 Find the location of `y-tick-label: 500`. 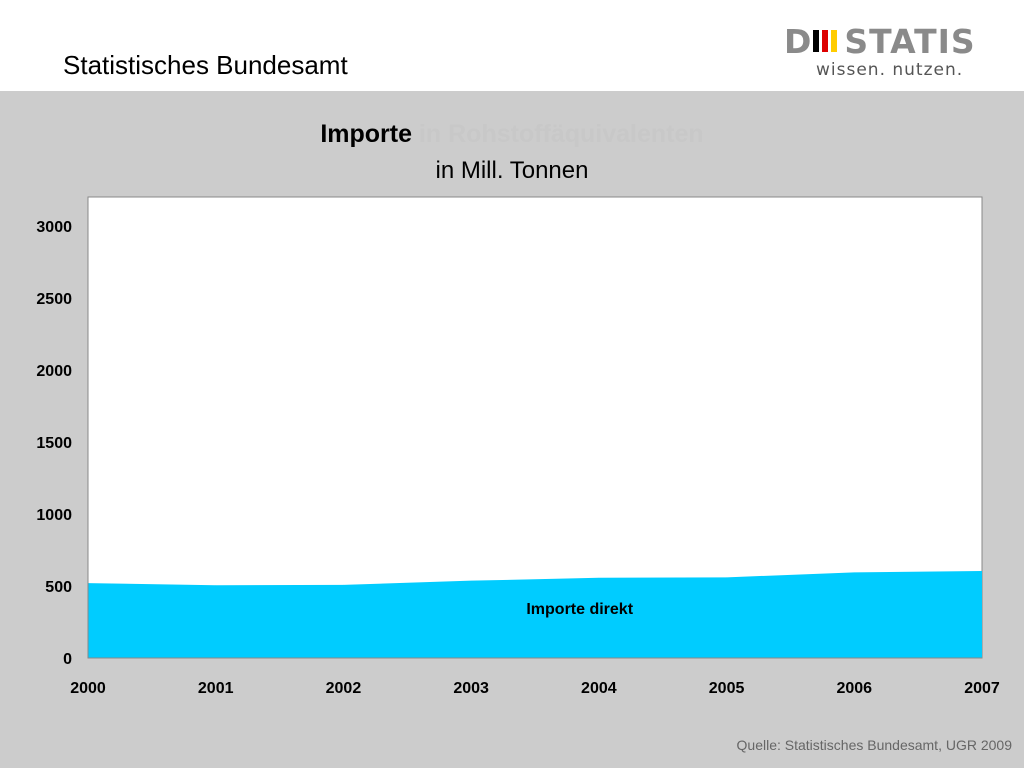

y-tick-label: 500 is located at coordinates (58, 587).